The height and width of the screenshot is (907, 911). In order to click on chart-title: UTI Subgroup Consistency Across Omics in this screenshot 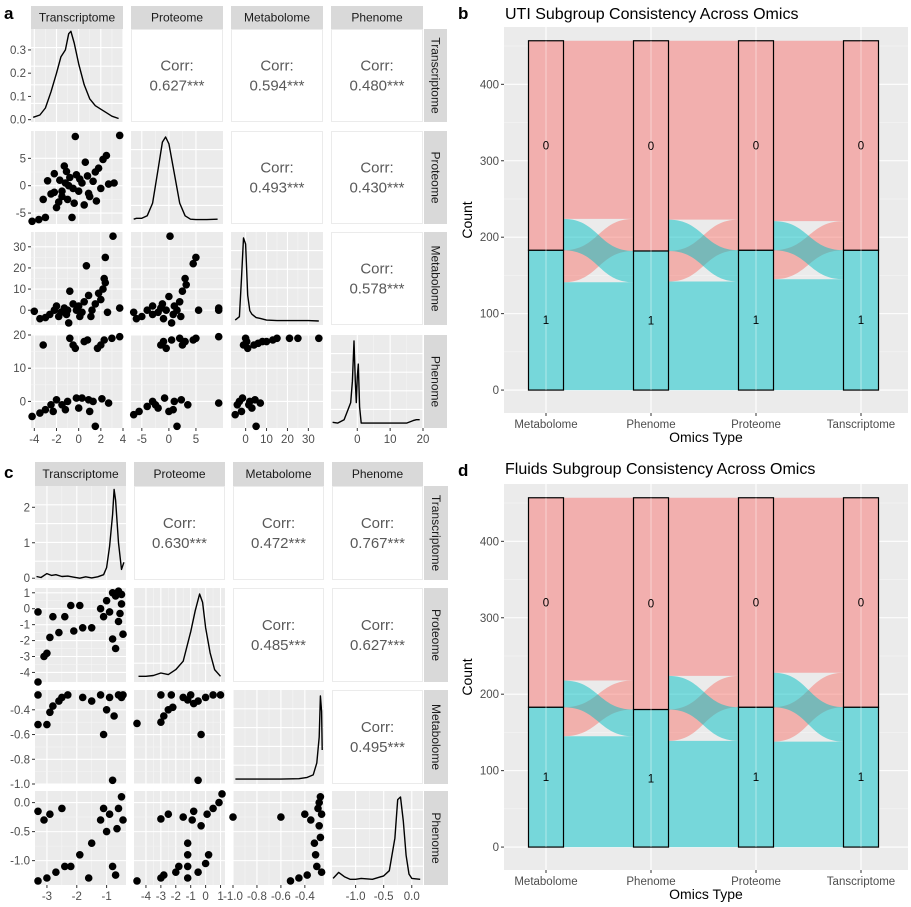, I will do `click(651, 14)`.